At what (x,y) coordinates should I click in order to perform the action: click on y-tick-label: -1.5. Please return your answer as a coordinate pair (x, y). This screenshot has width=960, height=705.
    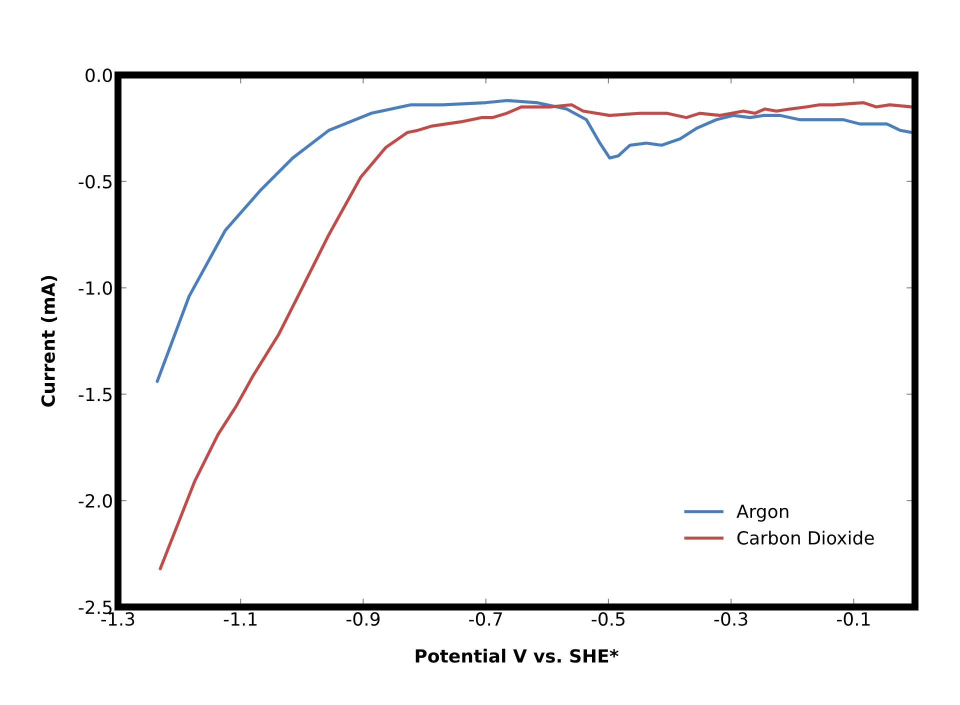
    Looking at the image, I should click on (95, 395).